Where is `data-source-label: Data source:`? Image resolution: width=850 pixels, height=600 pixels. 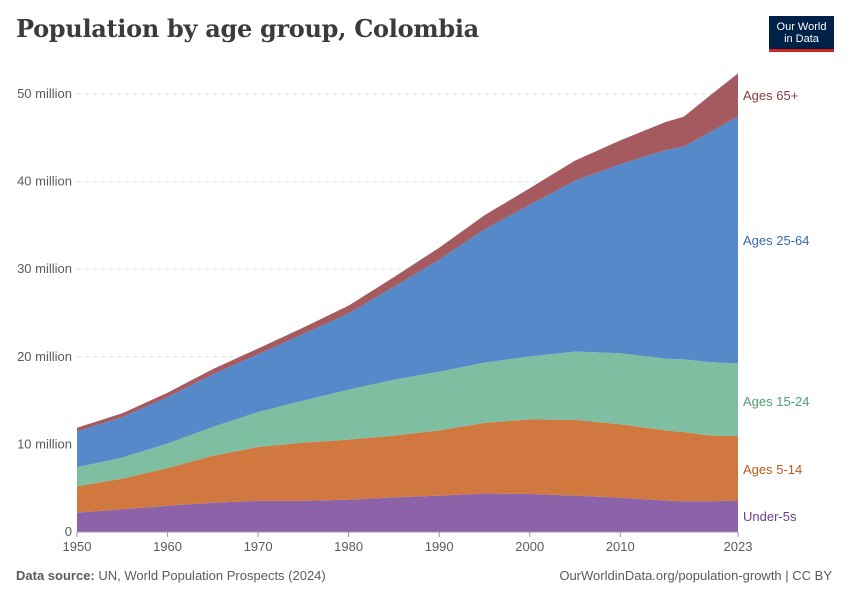 data-source-label: Data source: is located at coordinates (55, 575).